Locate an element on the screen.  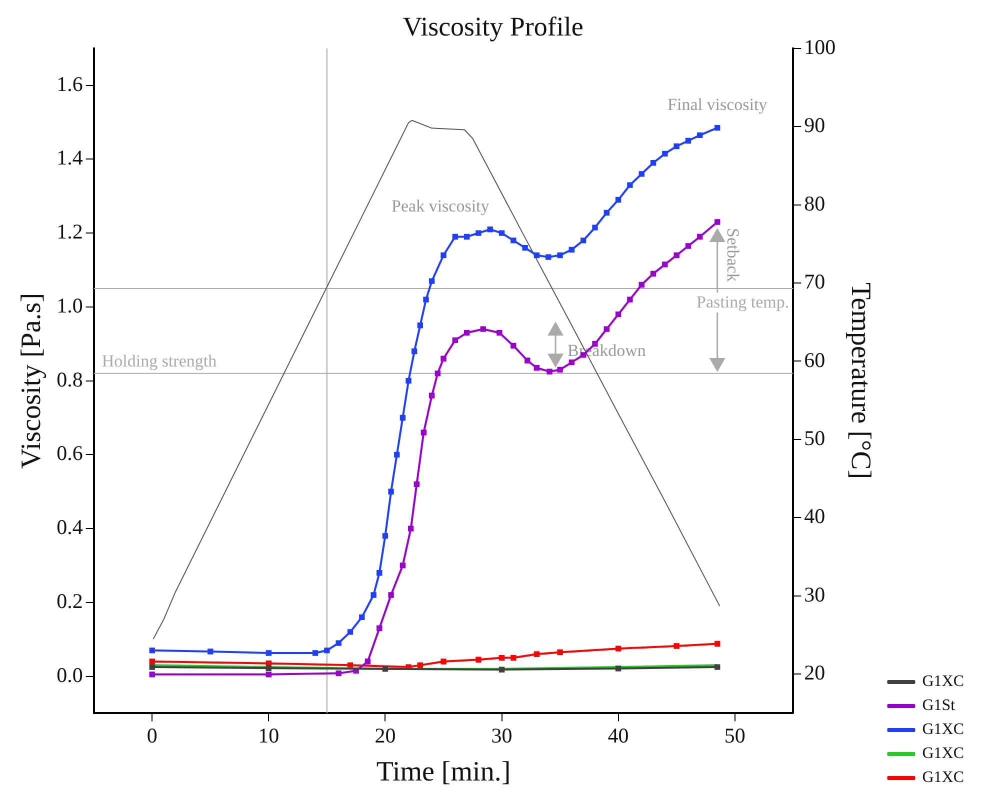
x-tick-label: 40 is located at coordinates (618, 735).